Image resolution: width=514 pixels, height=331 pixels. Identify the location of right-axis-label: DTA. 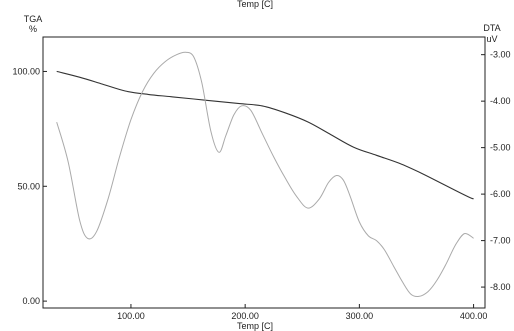
(491, 28).